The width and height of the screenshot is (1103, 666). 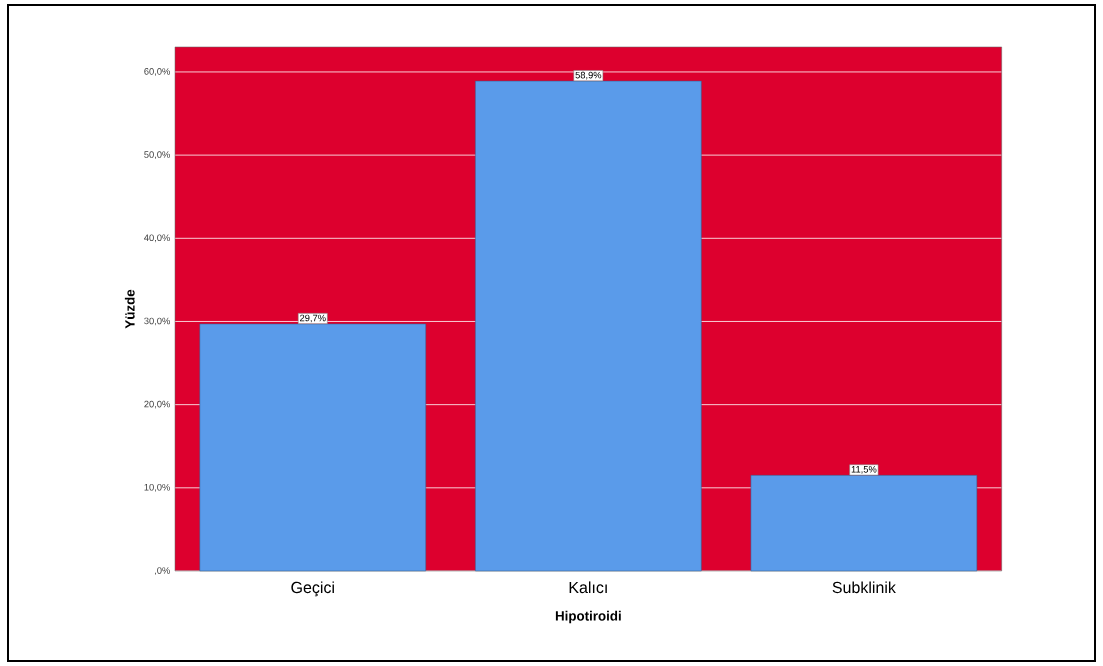 I want to click on y-tick-label: 40,0%, so click(x=157, y=238).